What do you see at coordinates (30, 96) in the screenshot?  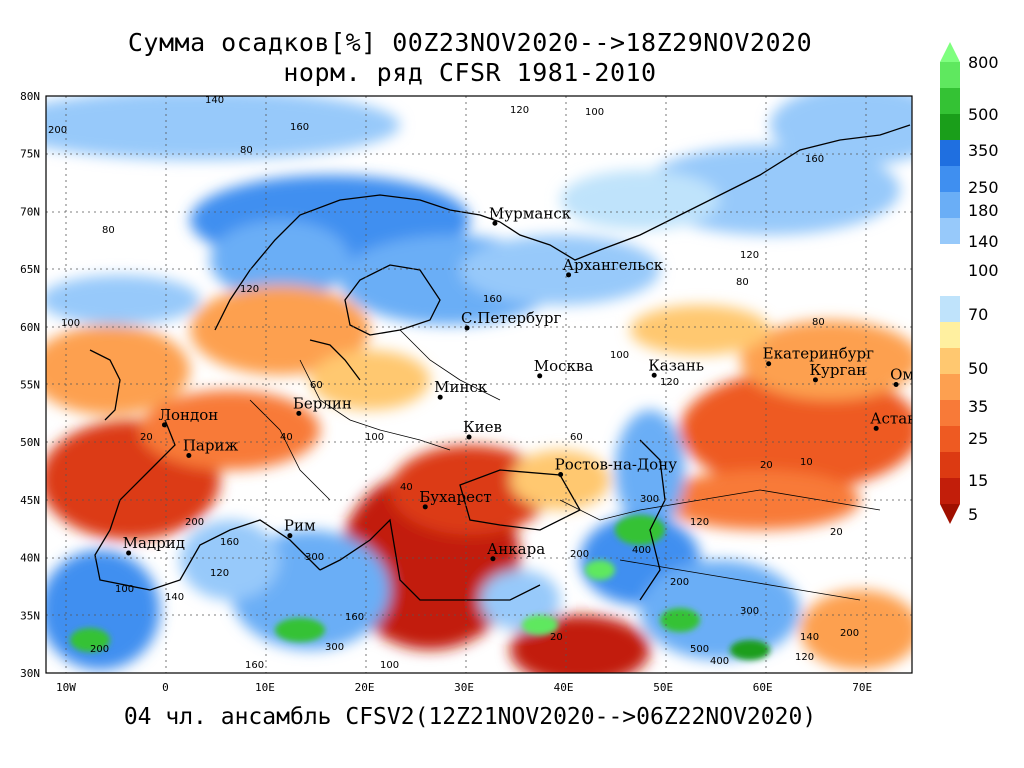 I see `lat-tick-label: 80N` at bounding box center [30, 96].